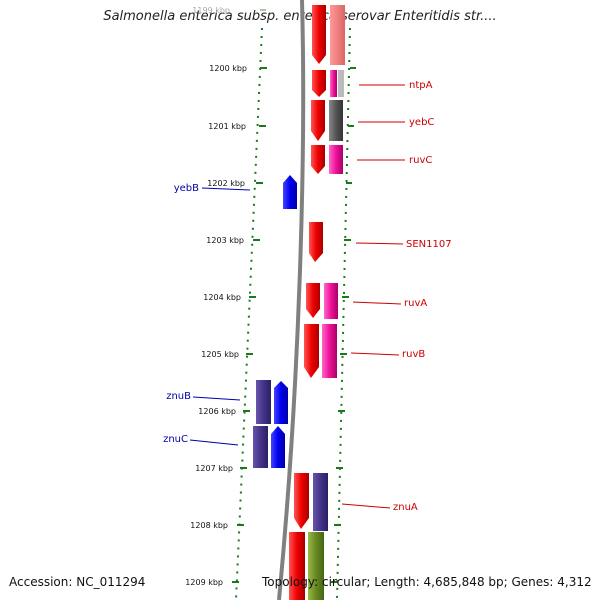 Image resolution: width=600 pixels, height=600 pixels. I want to click on gene-yebC: yebC, so click(372, 120).